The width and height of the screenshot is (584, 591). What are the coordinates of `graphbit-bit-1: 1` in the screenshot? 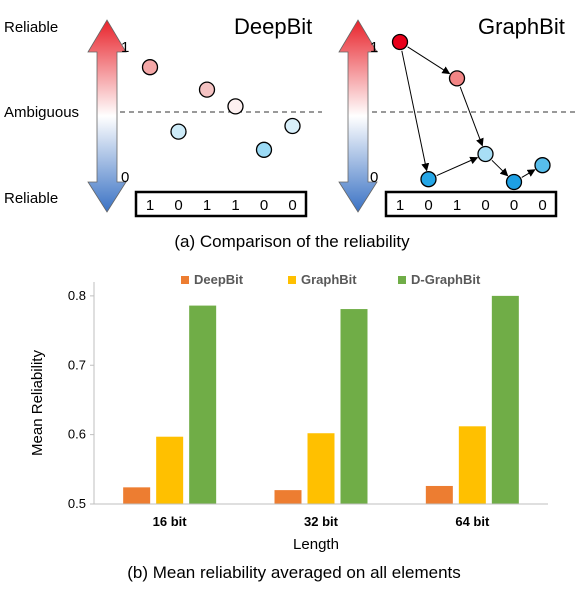 It's located at (400, 205).